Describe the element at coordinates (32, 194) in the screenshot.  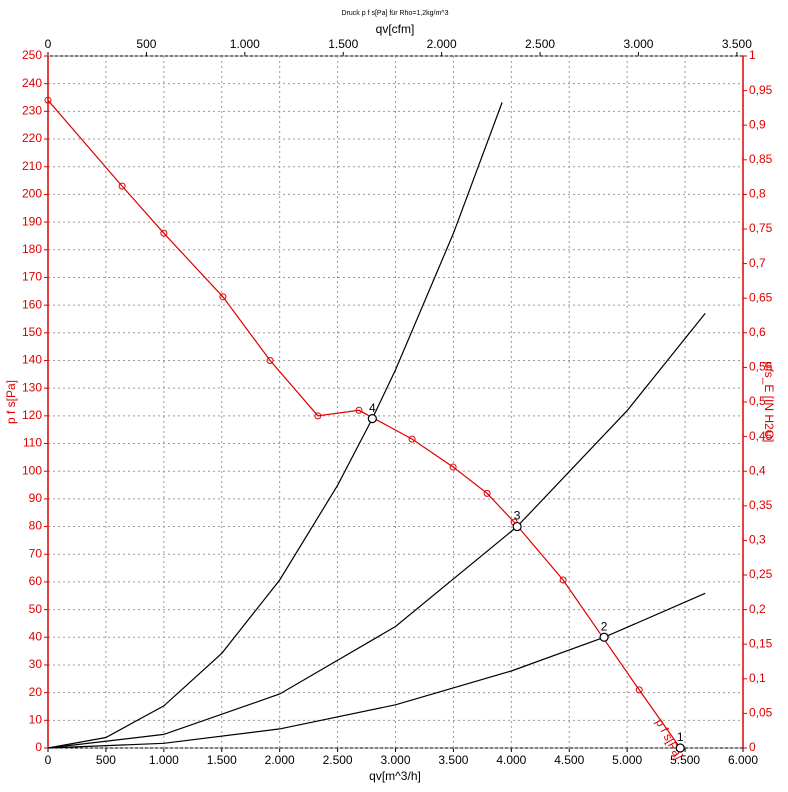
I see `y-tick-label: 200` at that location.